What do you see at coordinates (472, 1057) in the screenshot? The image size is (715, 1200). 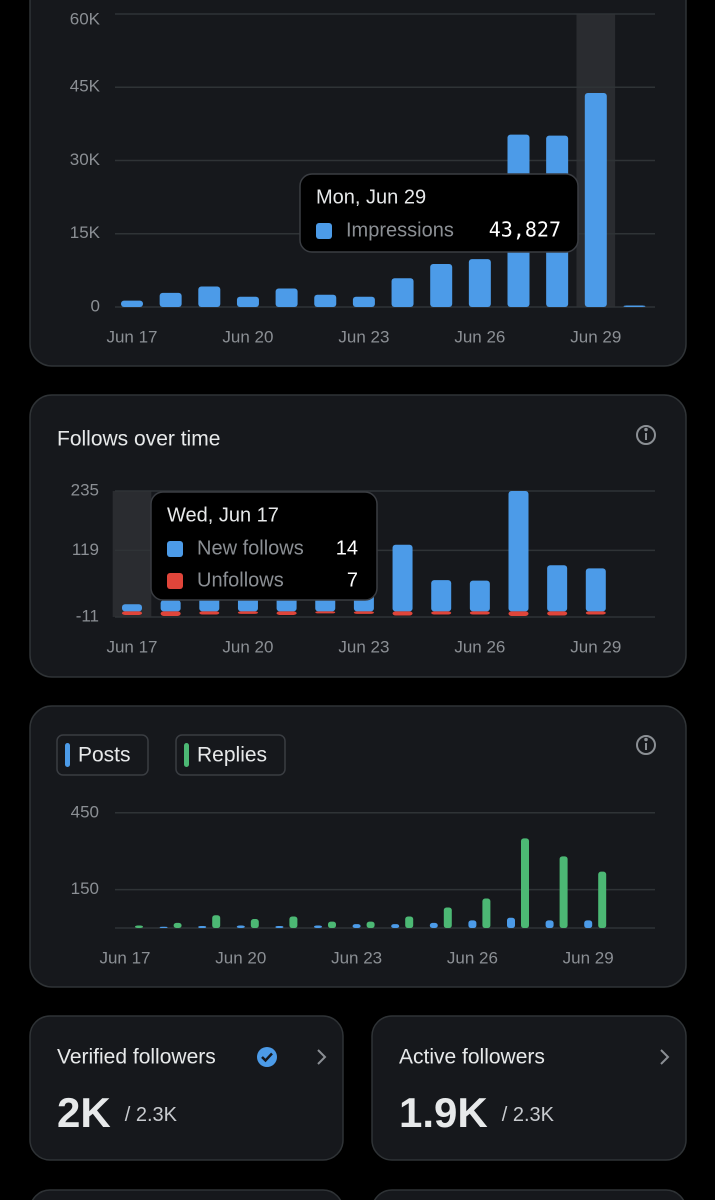 I see `card-title: Active followers` at bounding box center [472, 1057].